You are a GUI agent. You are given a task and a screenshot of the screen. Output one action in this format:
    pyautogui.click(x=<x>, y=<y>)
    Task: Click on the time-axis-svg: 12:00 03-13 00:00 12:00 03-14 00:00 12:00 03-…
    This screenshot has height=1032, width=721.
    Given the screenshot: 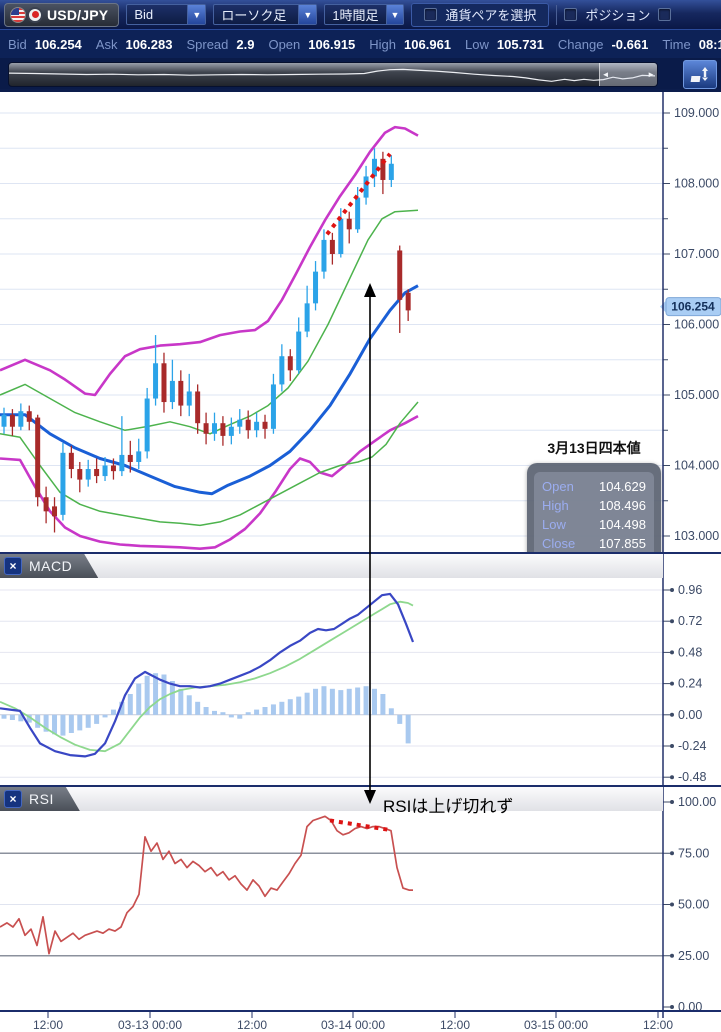 What is the action you would take?
    pyautogui.click(x=353, y=1022)
    